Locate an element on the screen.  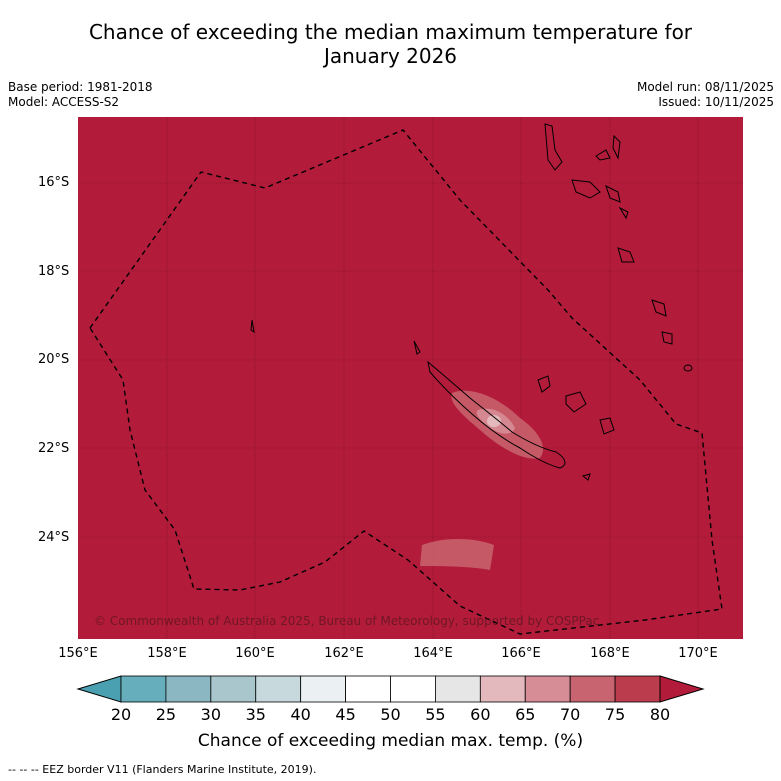
base-period: Base period: 1981-2018 is located at coordinates (80, 87).